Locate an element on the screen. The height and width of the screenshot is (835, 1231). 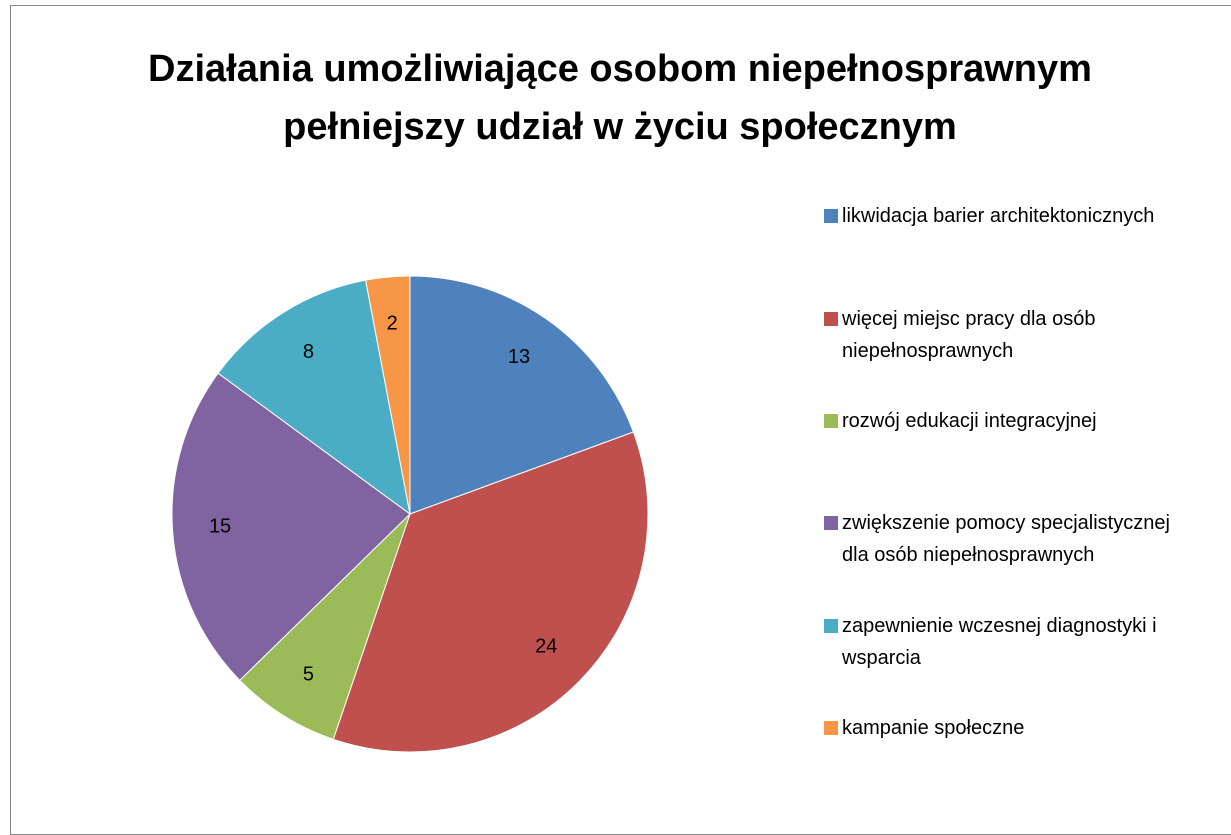
data-label: 15 is located at coordinates (220, 527).